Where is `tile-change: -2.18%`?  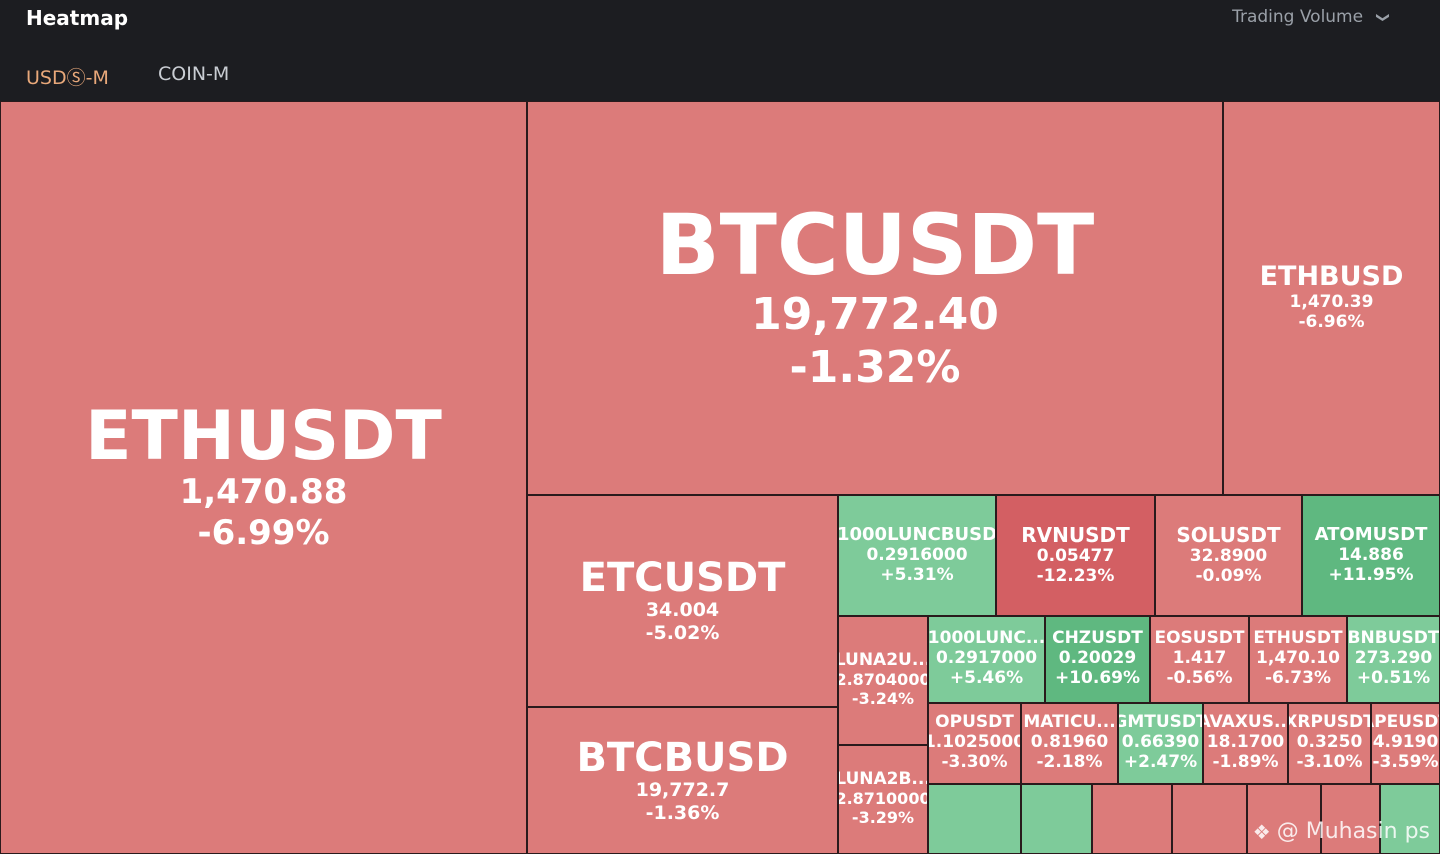
tile-change: -2.18% is located at coordinates (1069, 762).